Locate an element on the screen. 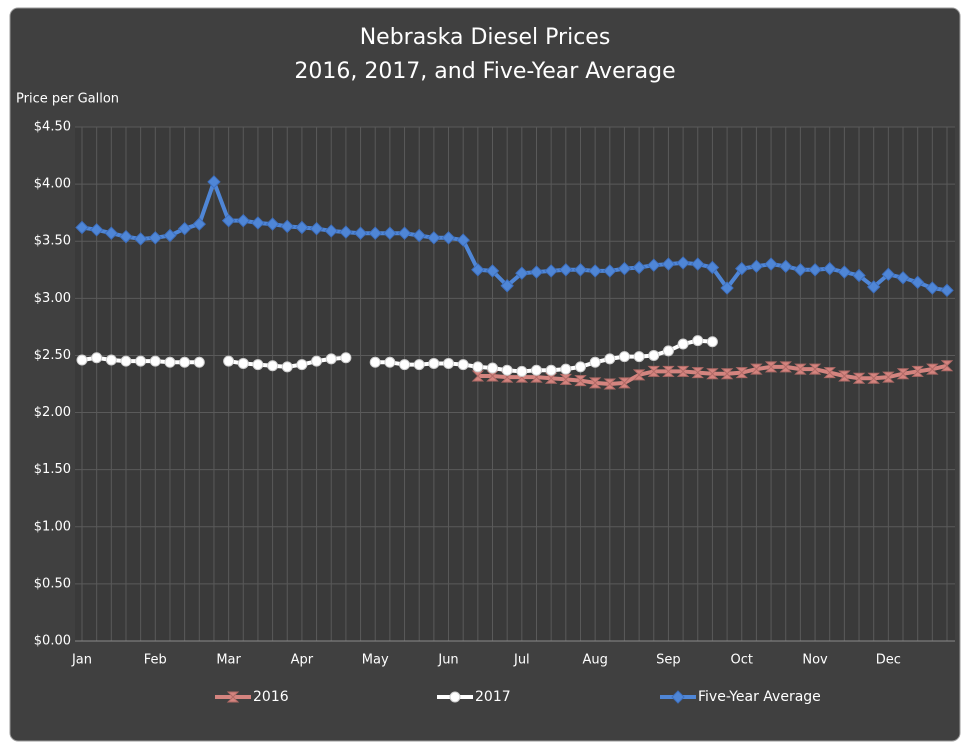  y-tick-label: $4.50 is located at coordinates (52, 127).